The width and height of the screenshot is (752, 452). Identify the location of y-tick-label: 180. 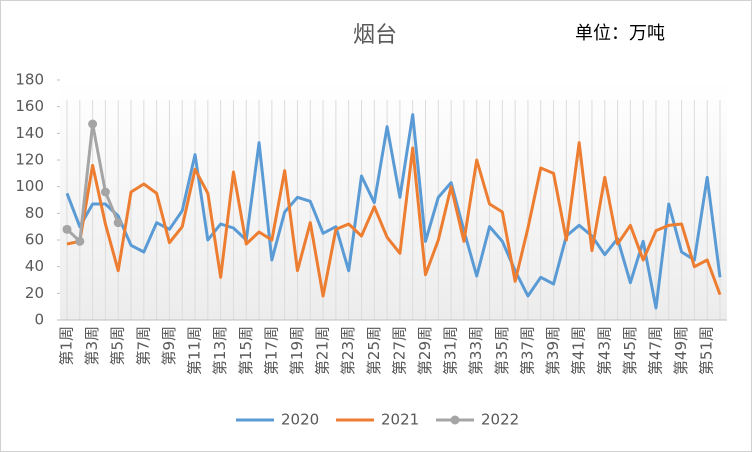
(29, 80).